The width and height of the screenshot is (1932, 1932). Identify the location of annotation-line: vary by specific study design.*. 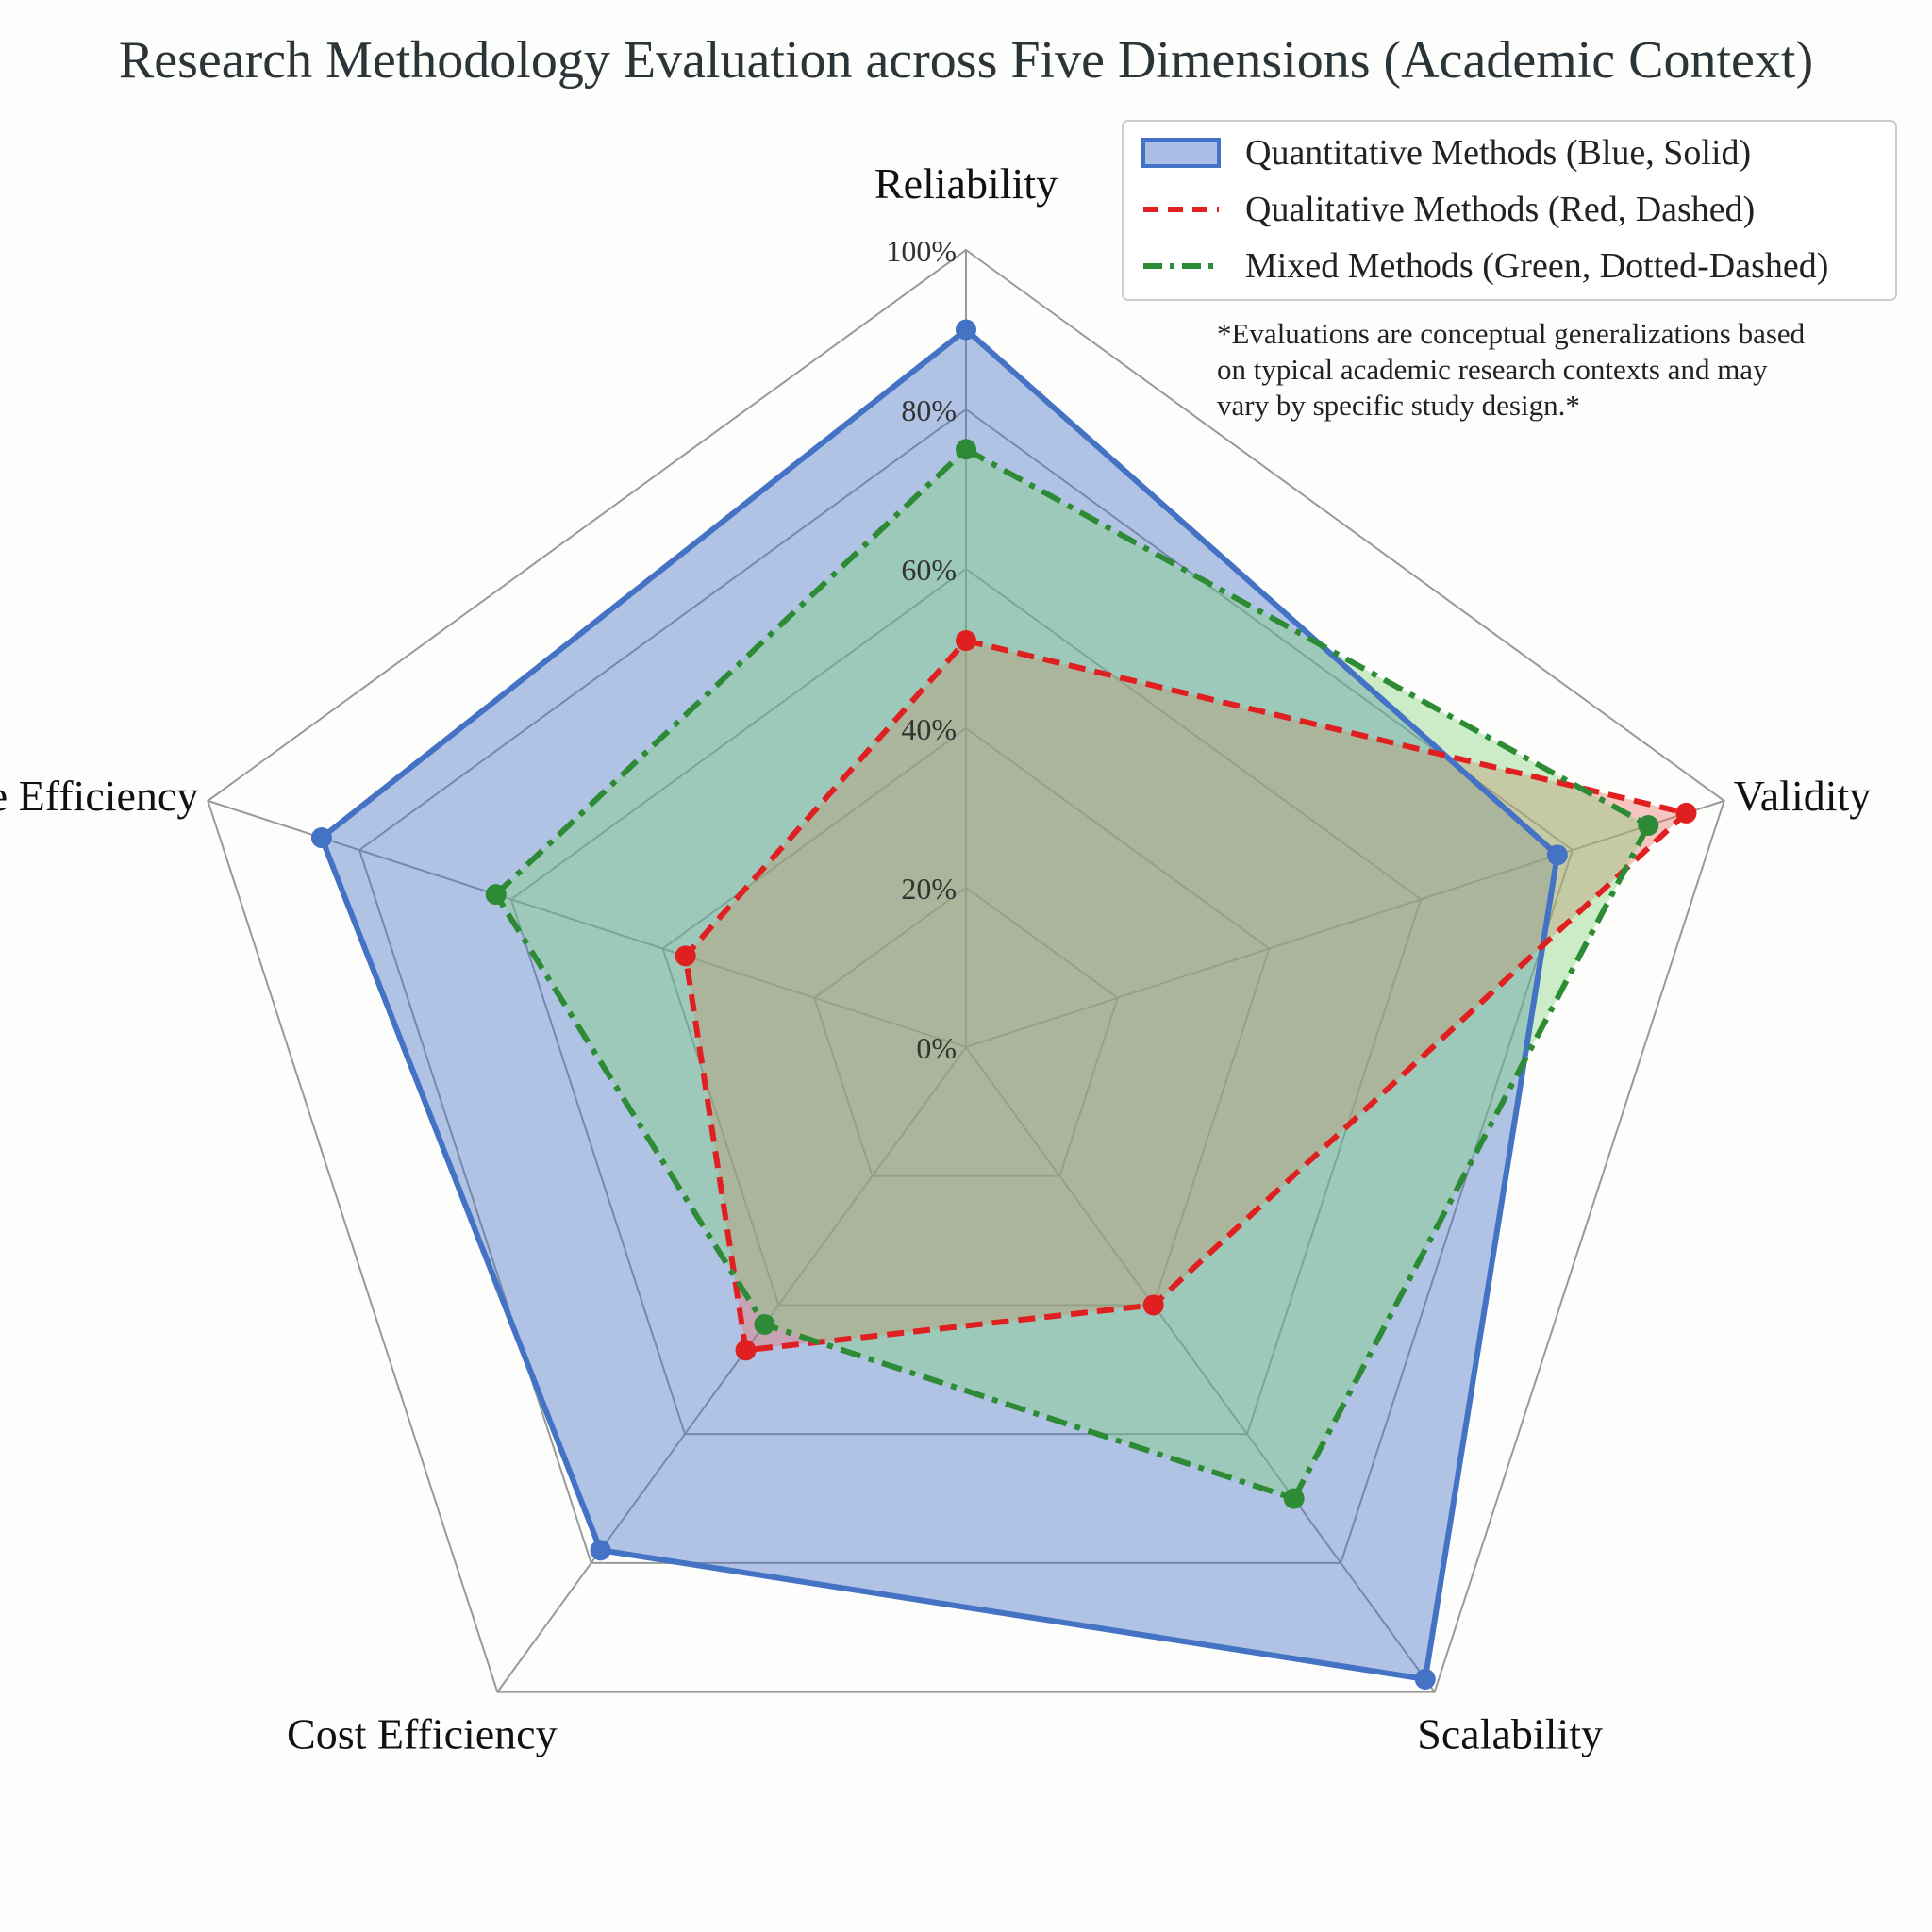
(1398, 405).